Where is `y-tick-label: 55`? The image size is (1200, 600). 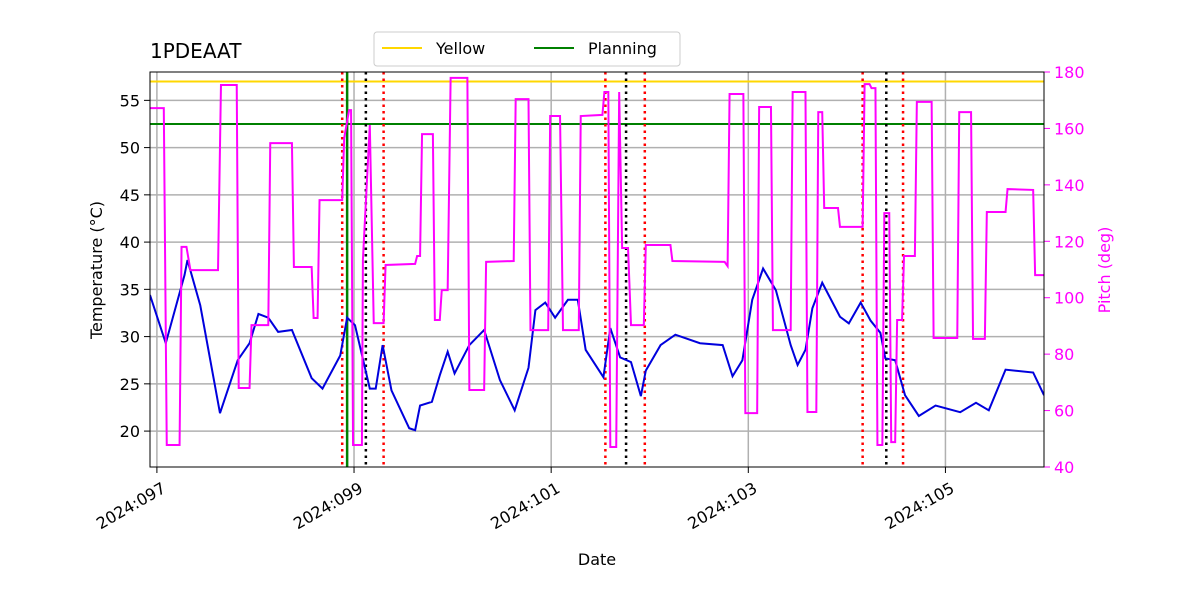 y-tick-label: 55 is located at coordinates (130, 100).